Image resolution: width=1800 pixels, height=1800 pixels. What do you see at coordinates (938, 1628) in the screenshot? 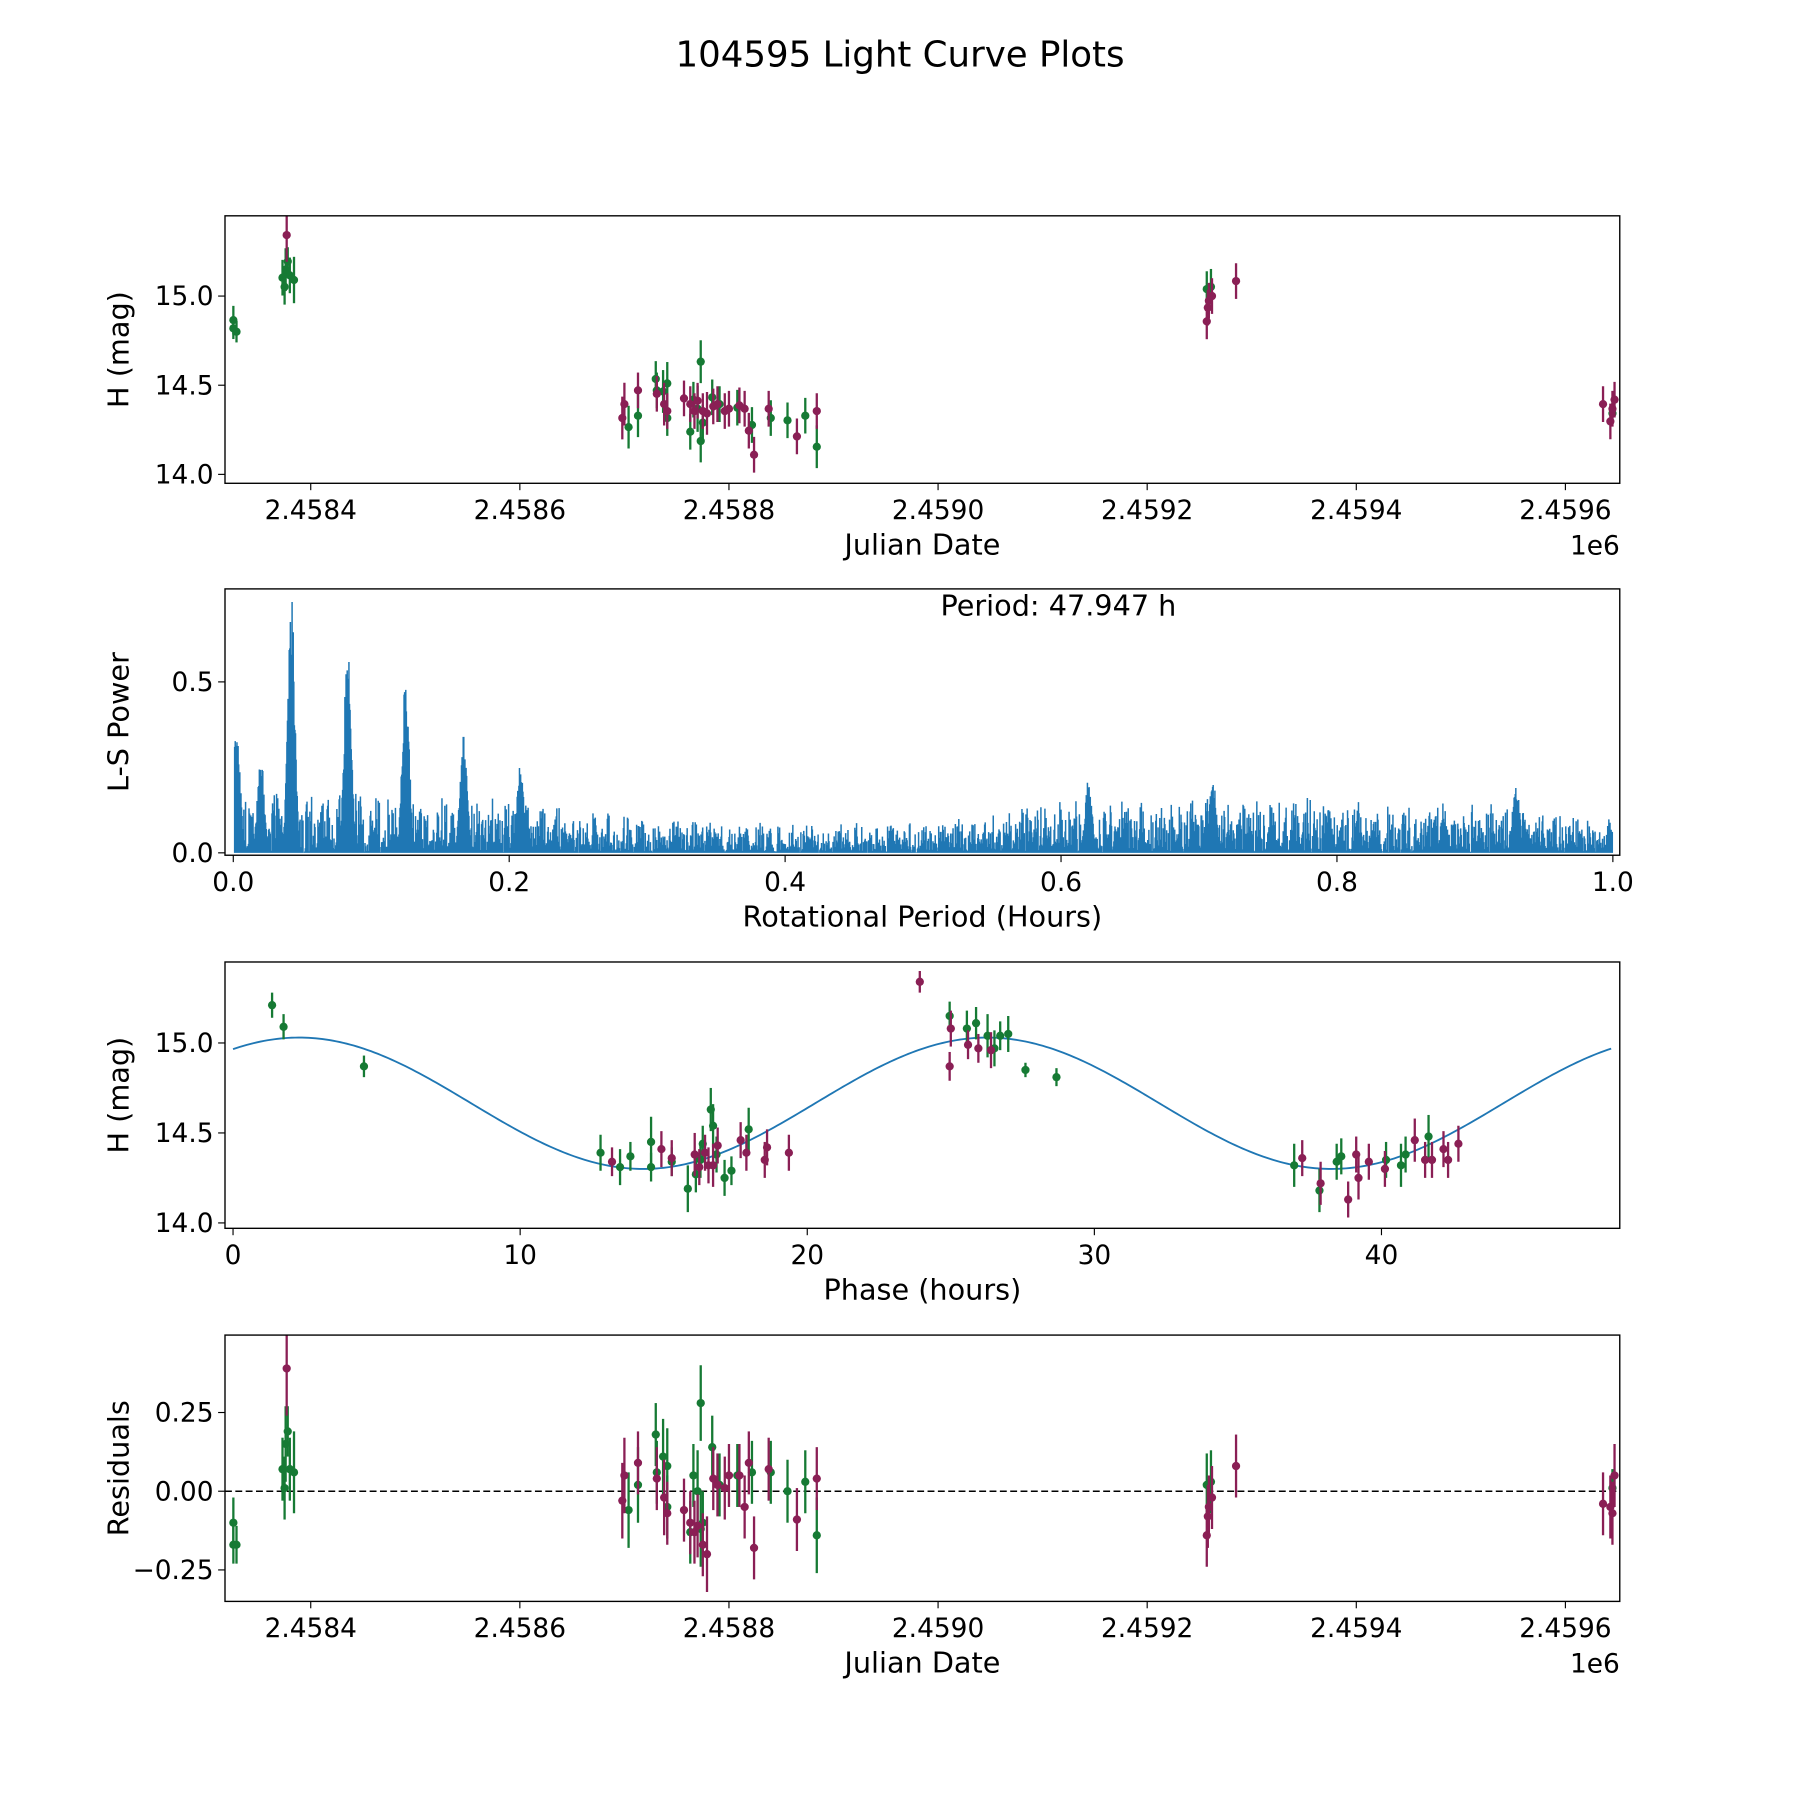
I see `x-tick-label: 2.4590` at bounding box center [938, 1628].